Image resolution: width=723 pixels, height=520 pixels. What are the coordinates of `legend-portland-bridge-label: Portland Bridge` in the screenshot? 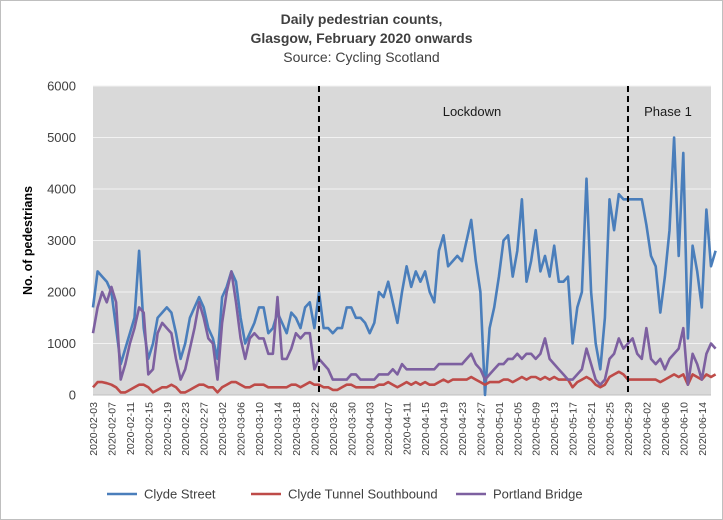 It's located at (538, 494).